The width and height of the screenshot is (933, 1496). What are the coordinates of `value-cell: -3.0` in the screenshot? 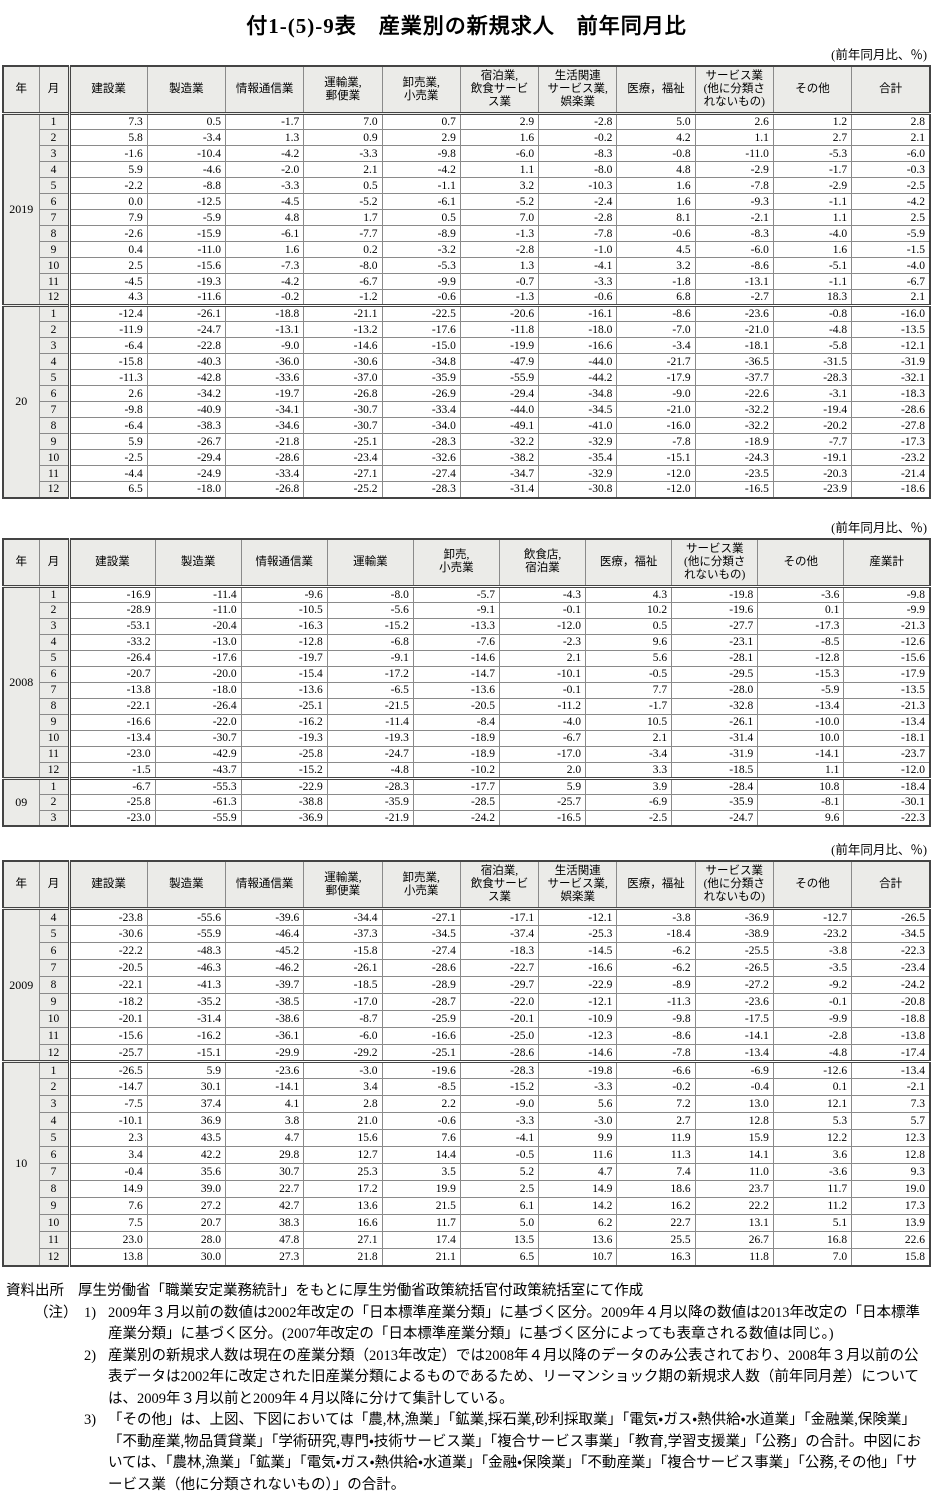 It's located at (578, 1121).